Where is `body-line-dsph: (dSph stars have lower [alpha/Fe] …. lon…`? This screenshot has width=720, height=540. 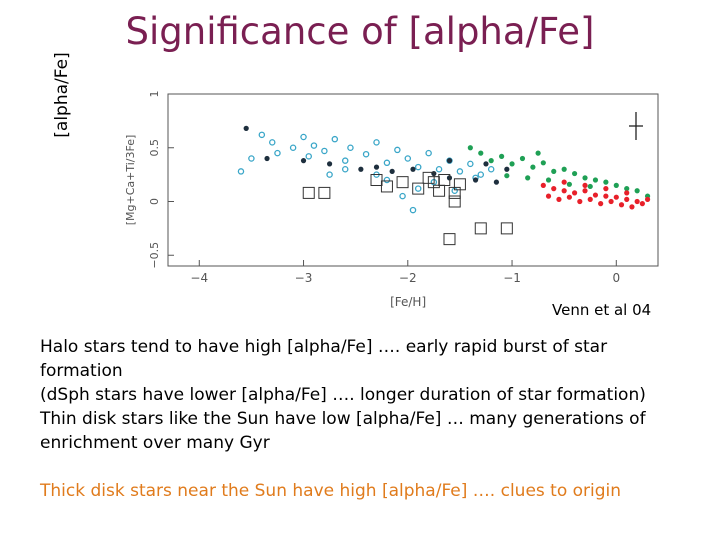
body-line-dsph: (dSph stars have lower [alpha/Fe] …. lon… is located at coordinates (343, 395).